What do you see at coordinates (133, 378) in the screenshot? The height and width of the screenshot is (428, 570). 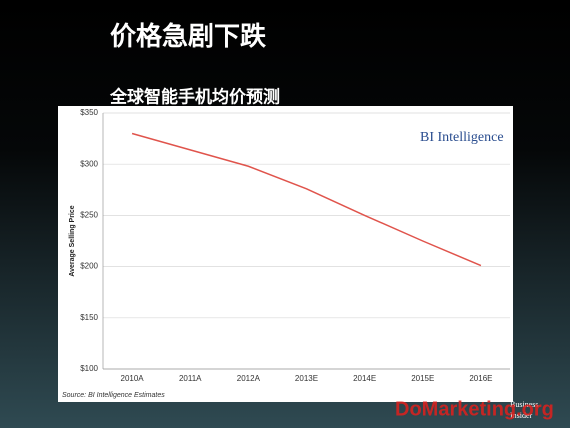 I see `x-tick-label: 2010A` at bounding box center [133, 378].